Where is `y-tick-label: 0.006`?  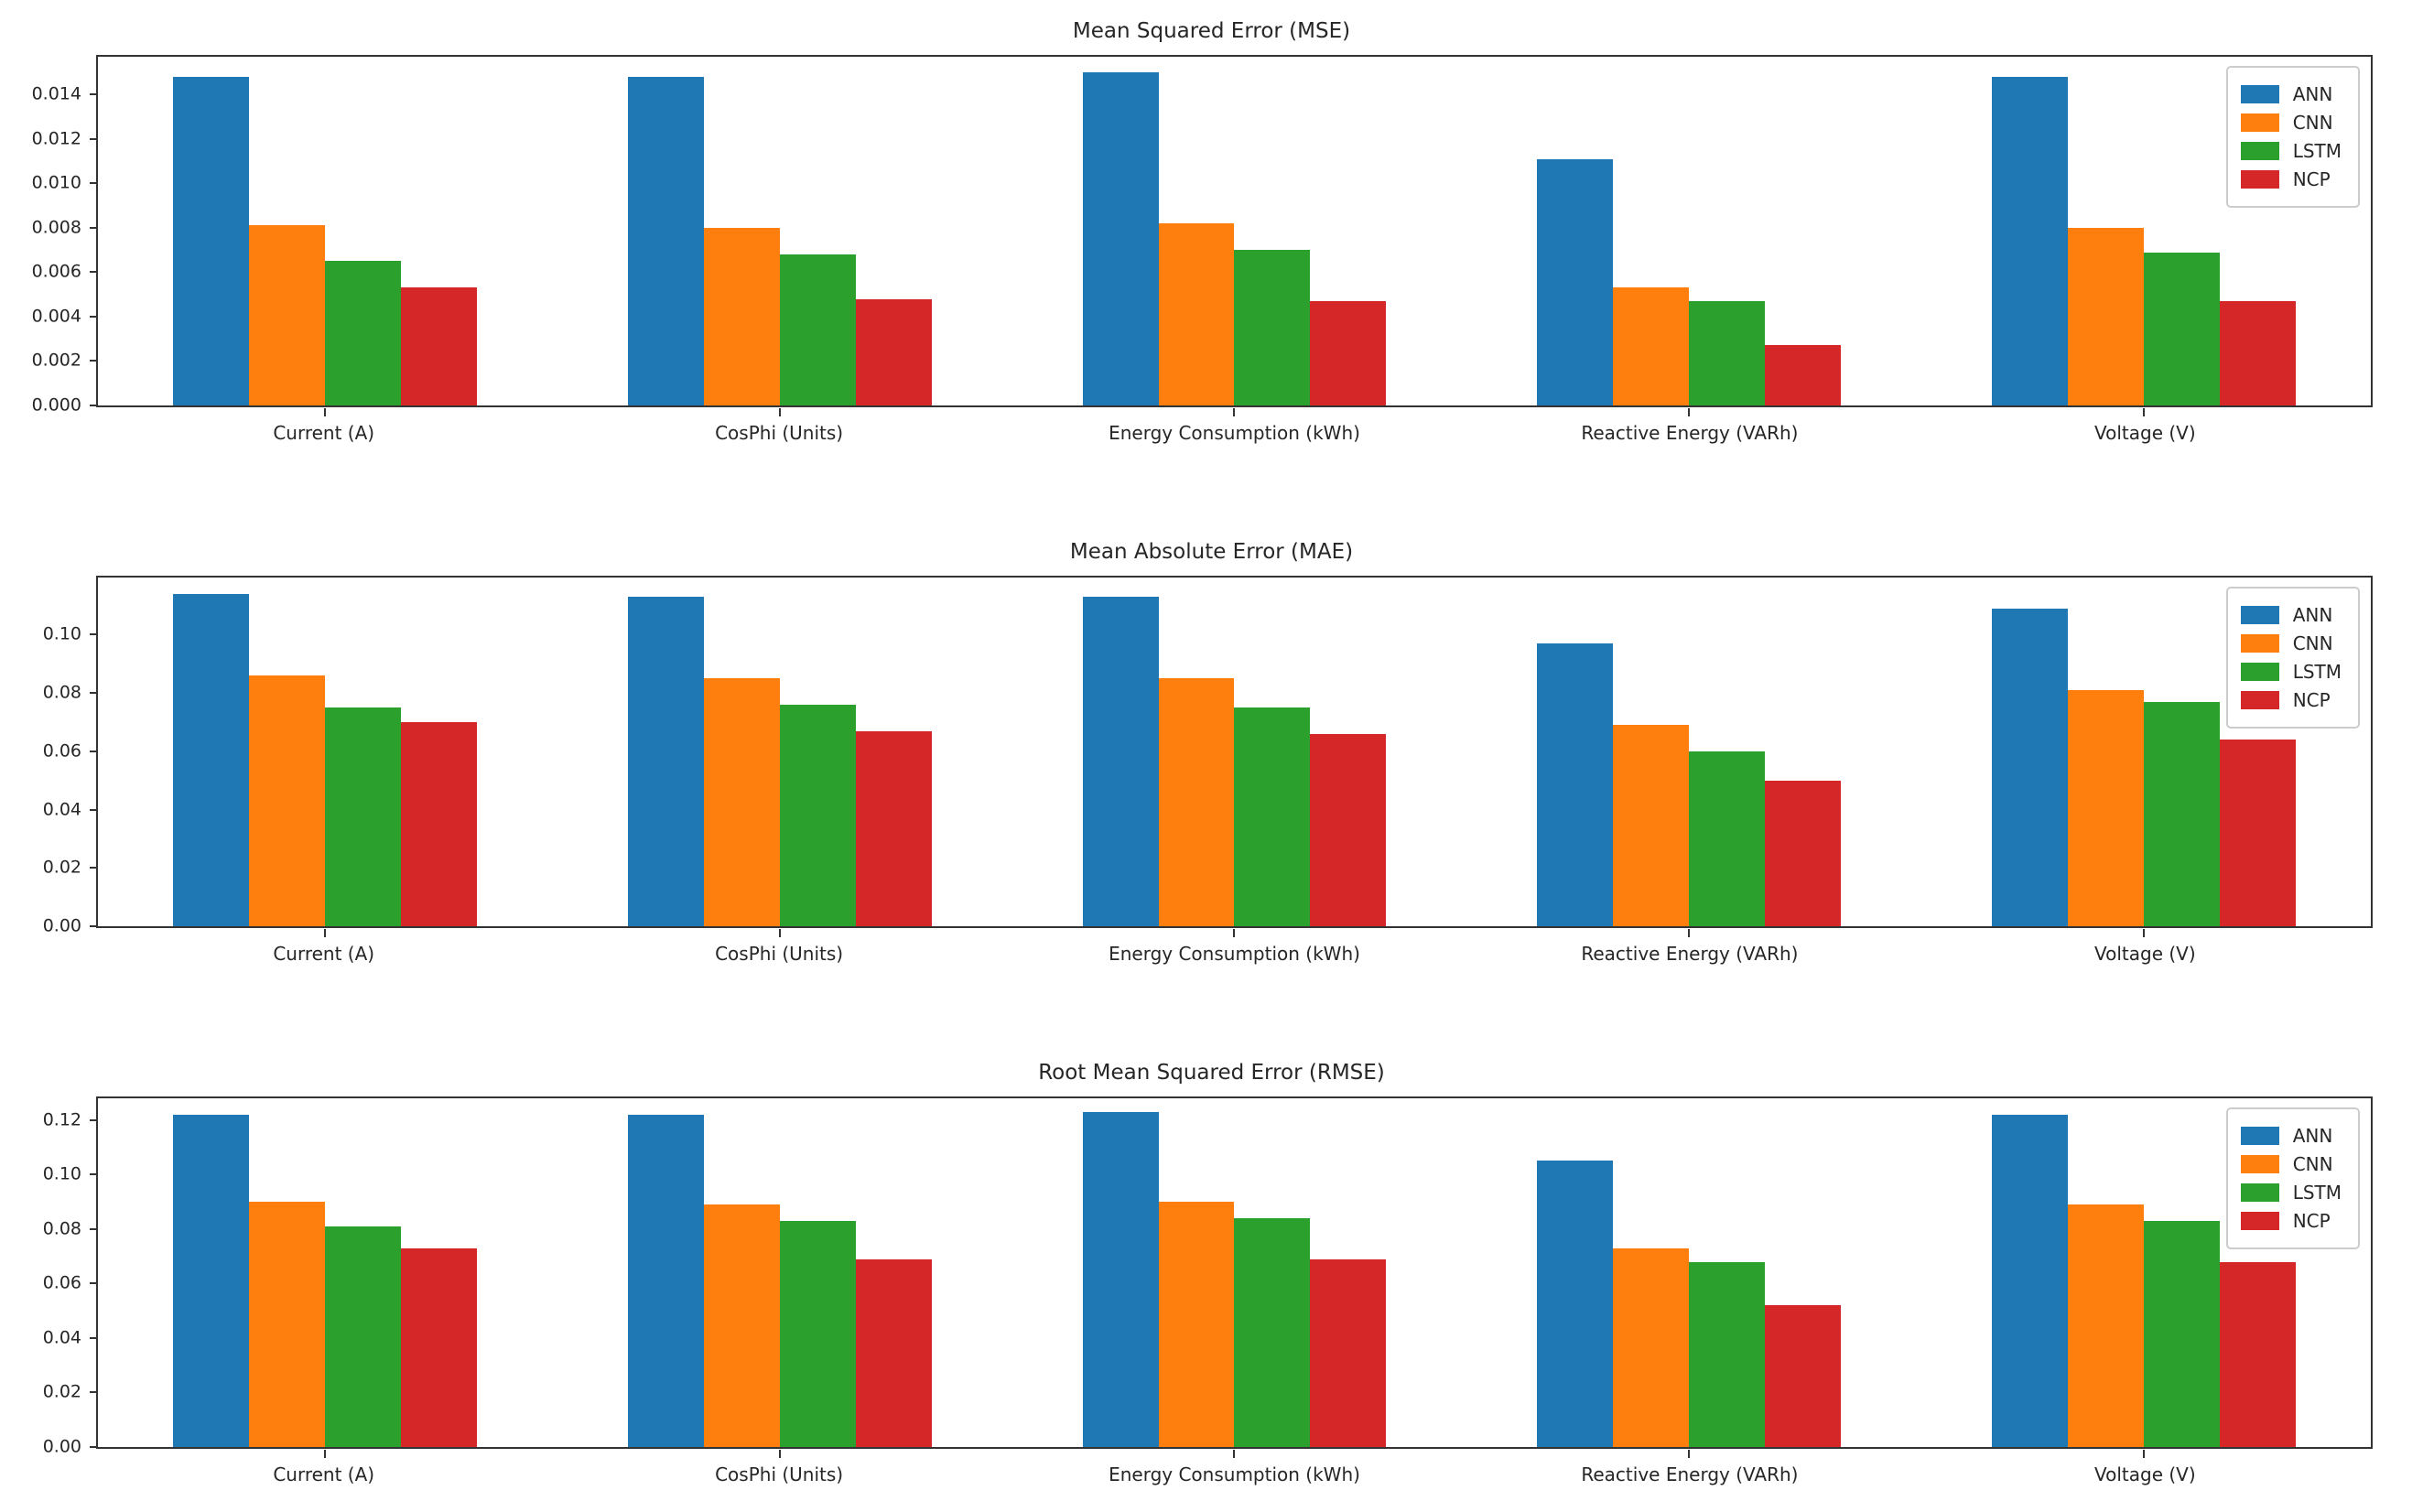 y-tick-label: 0.006 is located at coordinates (56, 271).